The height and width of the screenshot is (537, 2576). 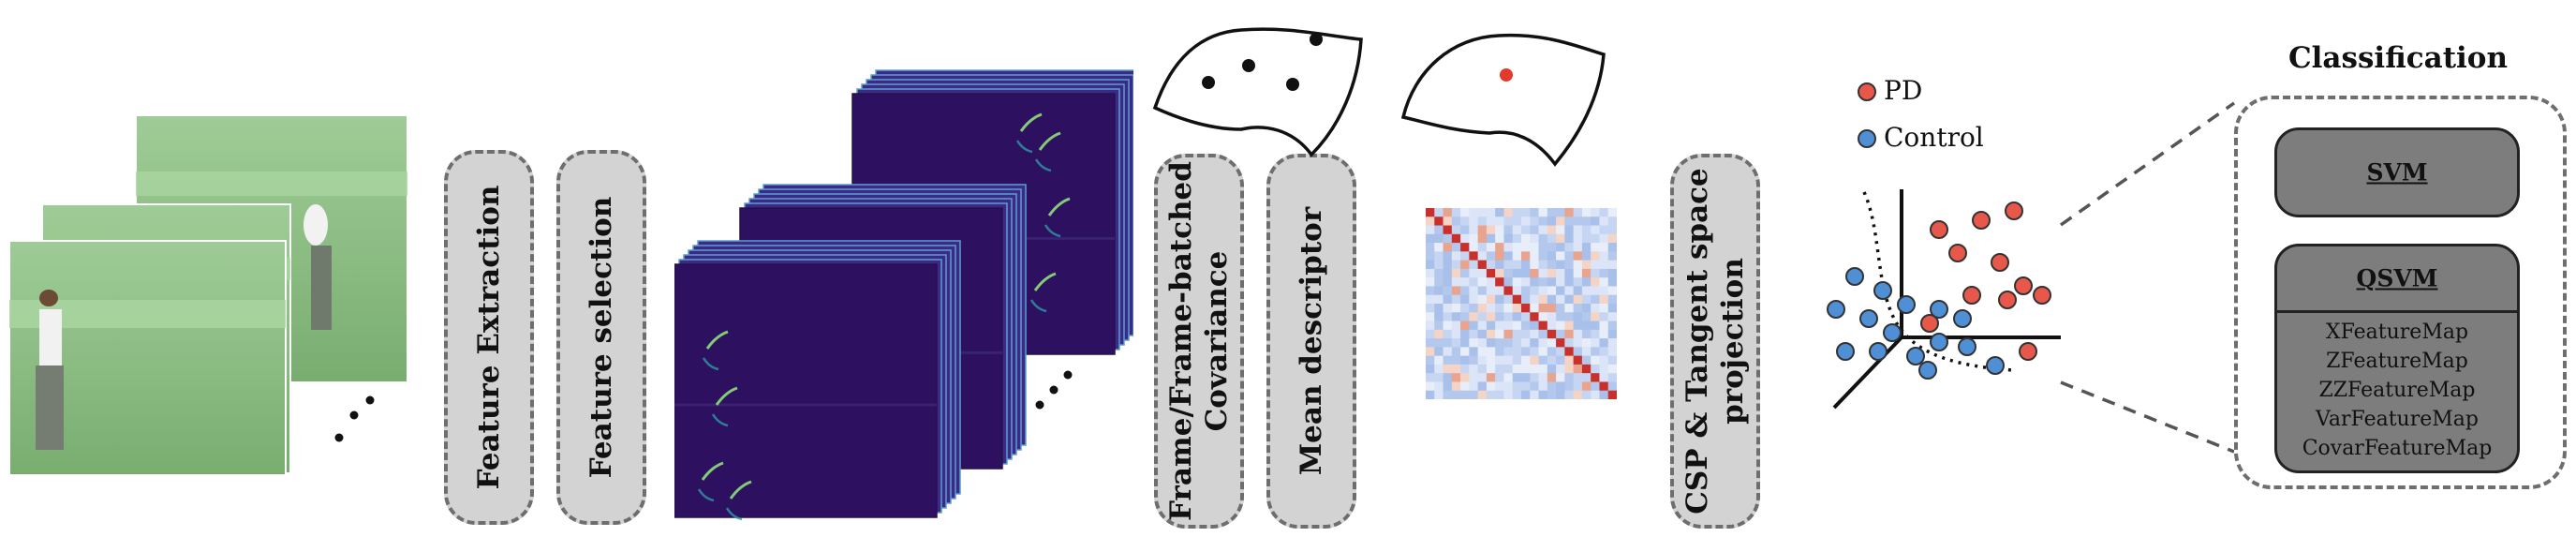 I want to click on feature-extraction-stage: Feature Extraction, so click(x=489, y=337).